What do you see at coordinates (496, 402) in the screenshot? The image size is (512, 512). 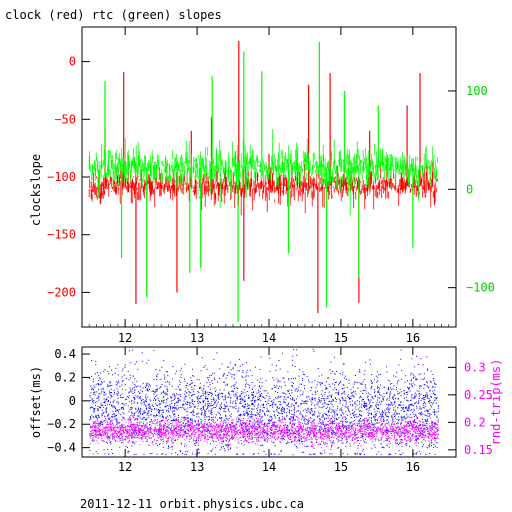 I see `bottom-y2-label: rnd-trip(ms)` at bounding box center [496, 402].